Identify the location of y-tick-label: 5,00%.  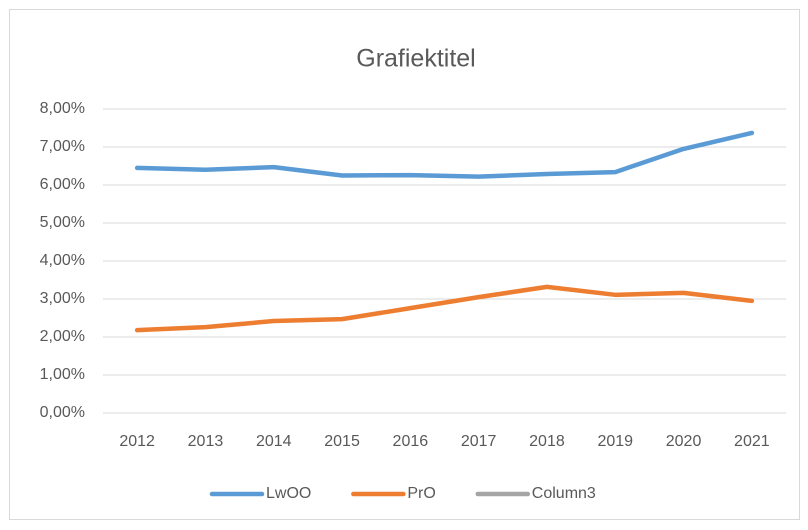
(62, 222).